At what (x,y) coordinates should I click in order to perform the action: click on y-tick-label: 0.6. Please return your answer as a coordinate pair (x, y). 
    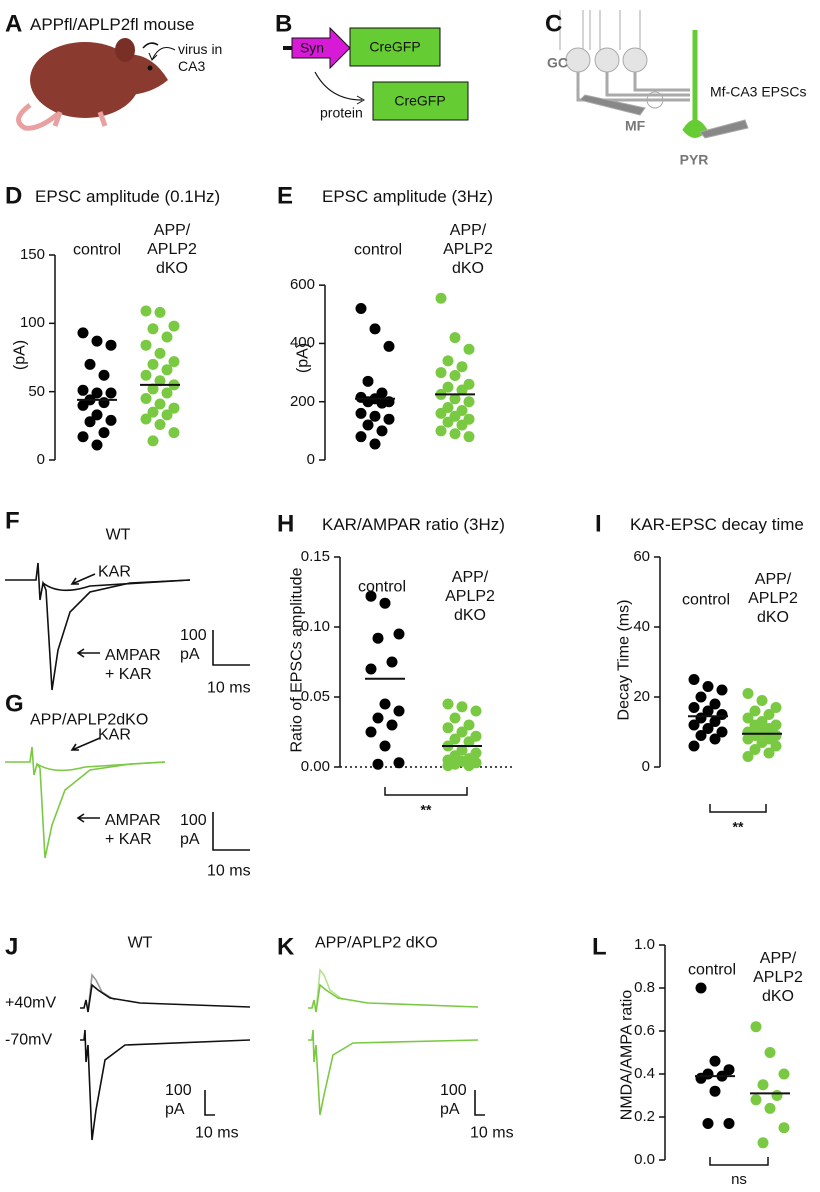
    Looking at the image, I should click on (644, 1030).